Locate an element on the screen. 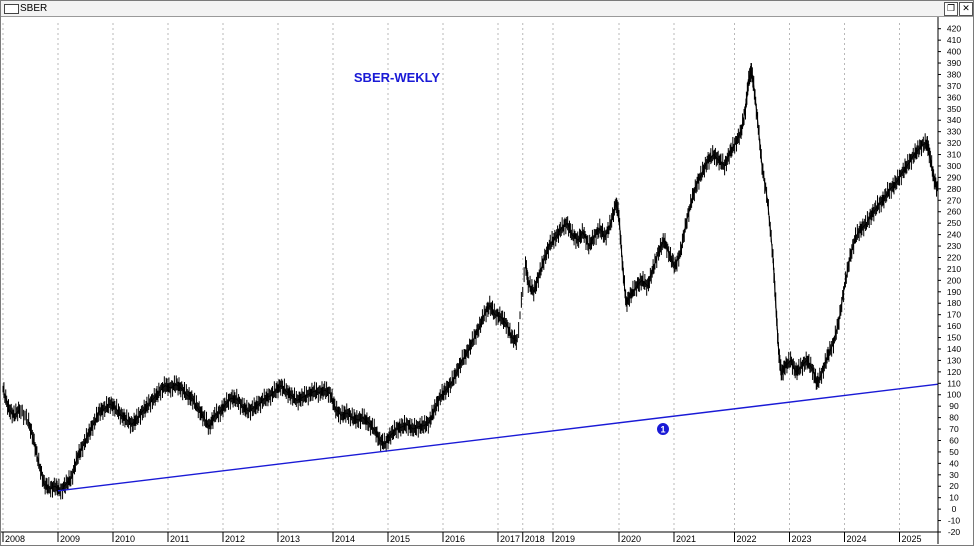 This screenshot has height=546, width=974. restore-icon: ❐ is located at coordinates (951, 9).